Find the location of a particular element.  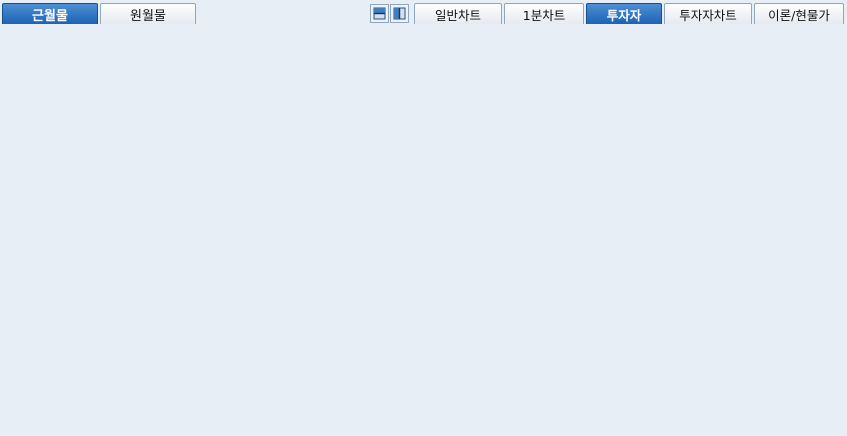

view-tabs-area: 일반차트 1분차트 투자자 투자자차트 이론/현물가 is located at coordinates (608, 13).